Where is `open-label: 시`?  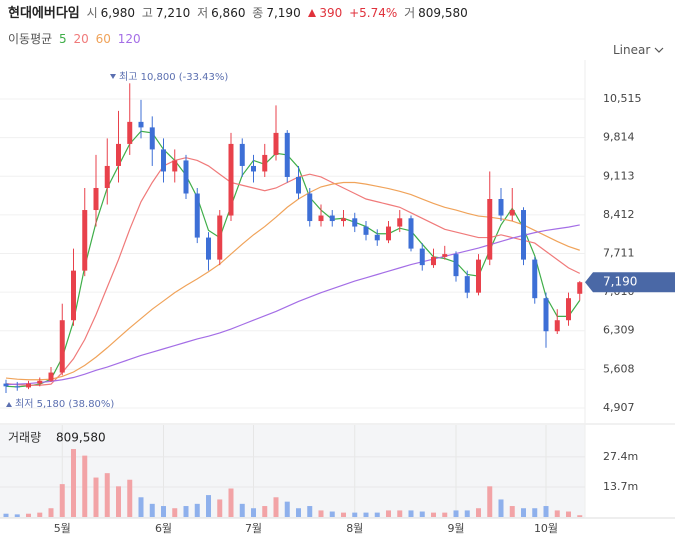 open-label: 시 is located at coordinates (92, 13).